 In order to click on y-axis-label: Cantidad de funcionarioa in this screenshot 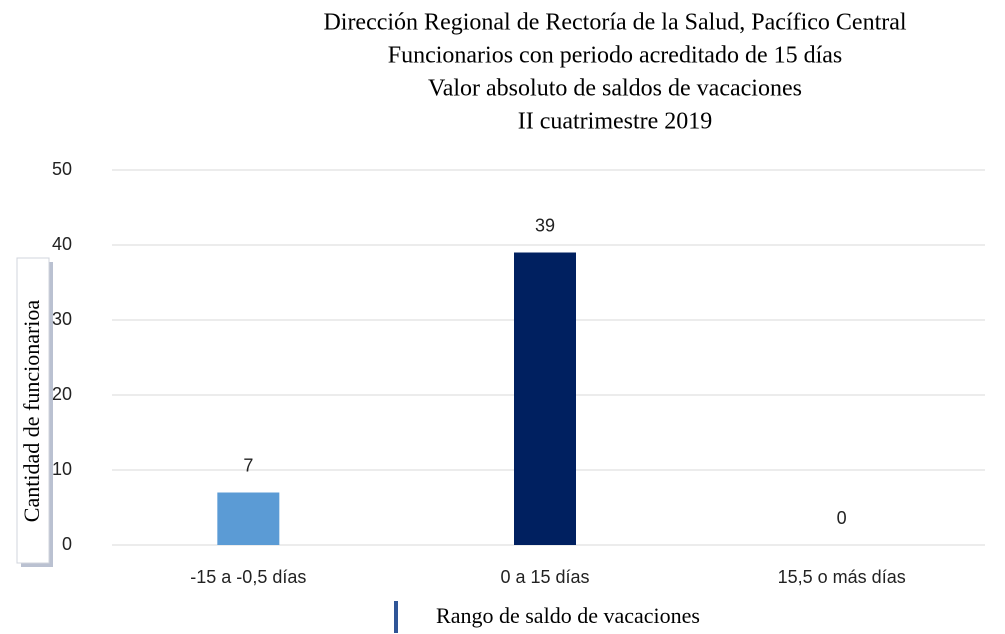, I will do `click(31, 411)`.